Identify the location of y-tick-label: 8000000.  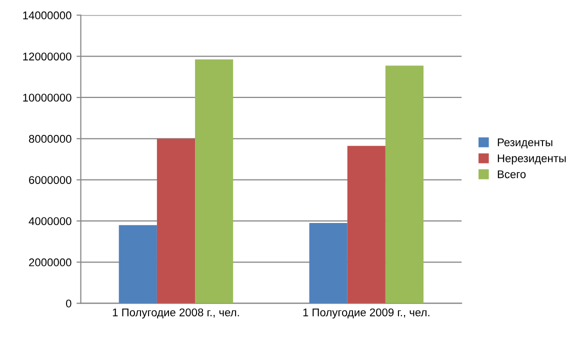
(50, 138).